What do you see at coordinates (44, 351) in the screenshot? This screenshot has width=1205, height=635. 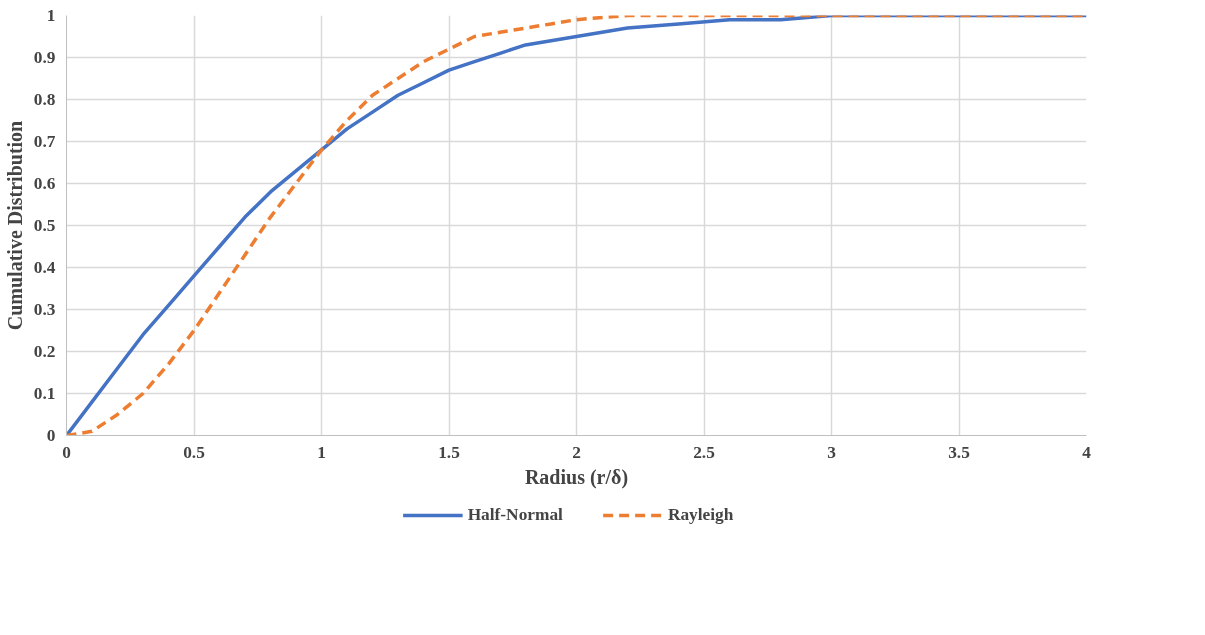 I see `y-tick-label: 0.2` at bounding box center [44, 351].